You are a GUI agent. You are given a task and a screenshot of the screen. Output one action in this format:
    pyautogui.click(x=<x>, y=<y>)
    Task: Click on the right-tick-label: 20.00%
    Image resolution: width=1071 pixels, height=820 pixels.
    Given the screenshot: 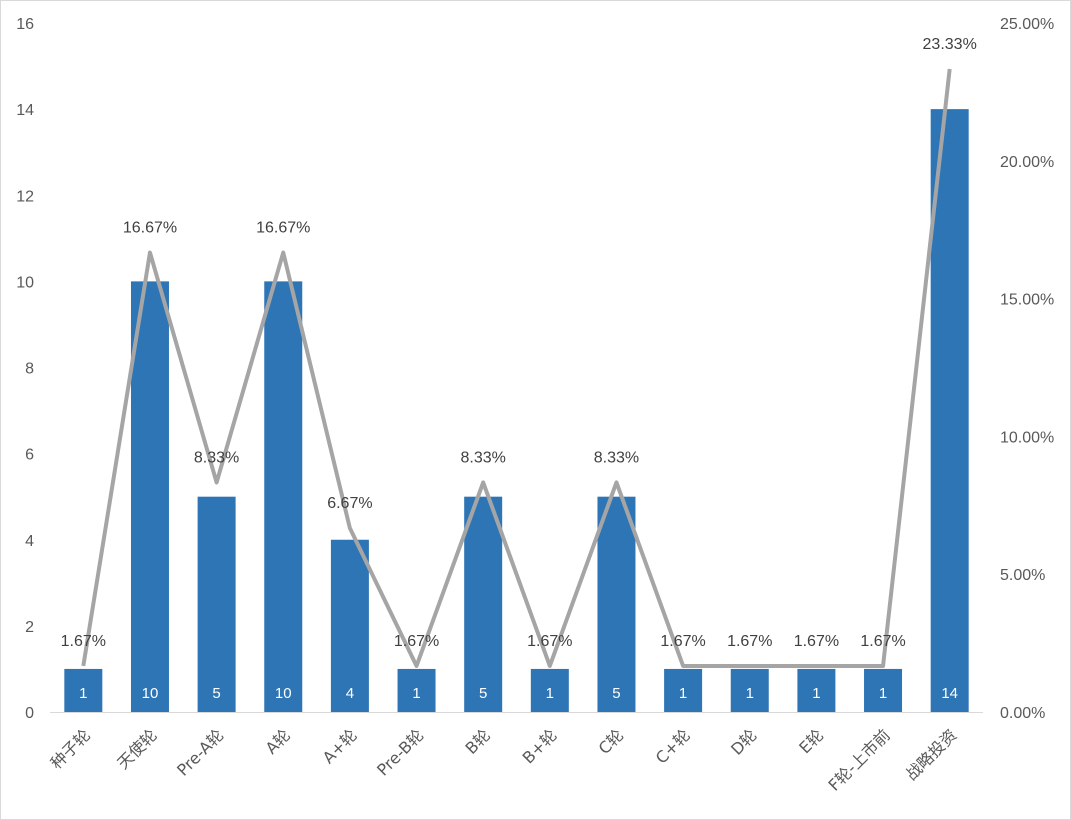 What is the action you would take?
    pyautogui.click(x=1027, y=162)
    